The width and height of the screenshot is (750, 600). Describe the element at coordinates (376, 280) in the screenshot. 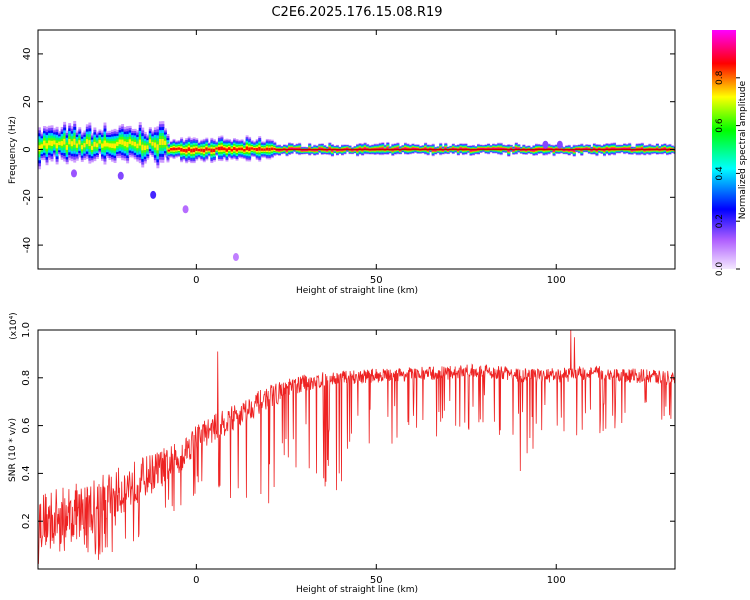

I see `spectrogram-x-tick-label: 50` at that location.